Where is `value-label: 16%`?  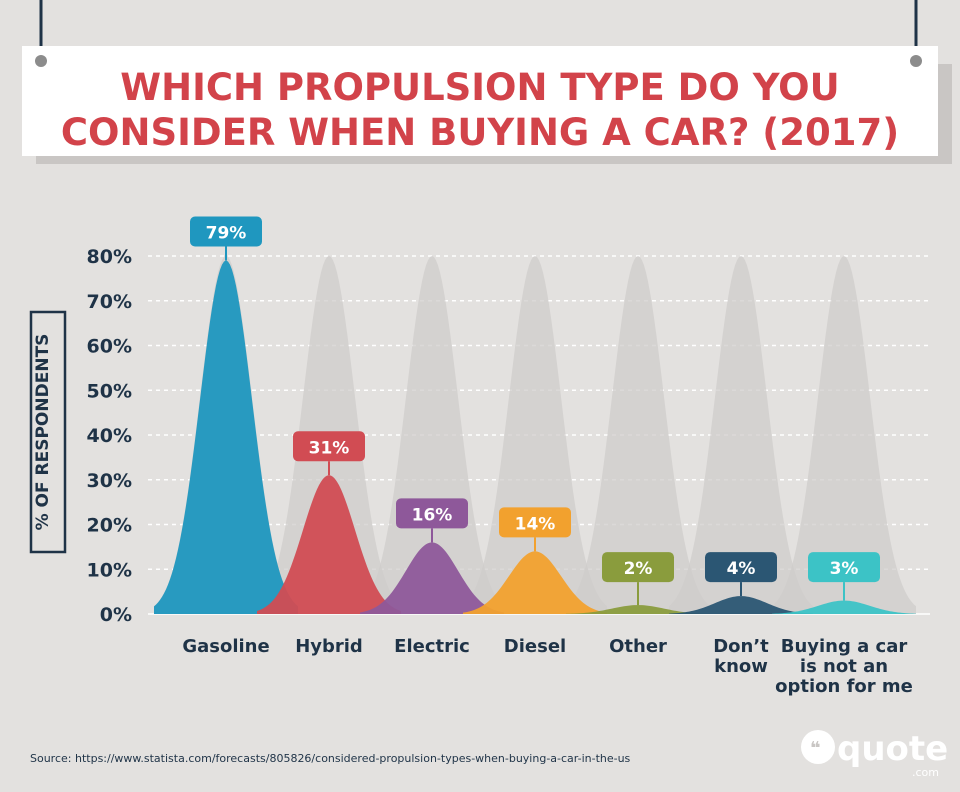 value-label: 16% is located at coordinates (432, 515).